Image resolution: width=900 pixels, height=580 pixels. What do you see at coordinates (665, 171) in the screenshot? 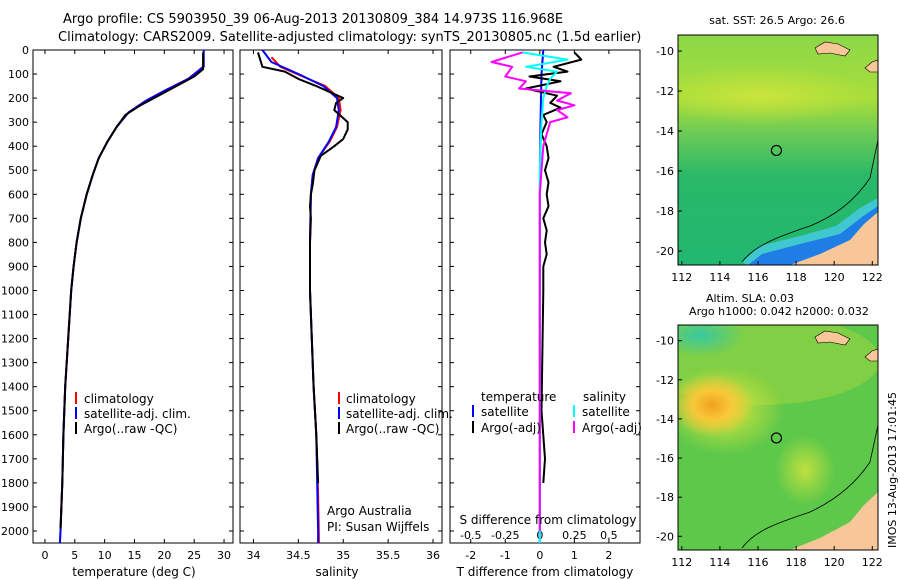
I see `map-y-tick-label: -16` at bounding box center [665, 171].